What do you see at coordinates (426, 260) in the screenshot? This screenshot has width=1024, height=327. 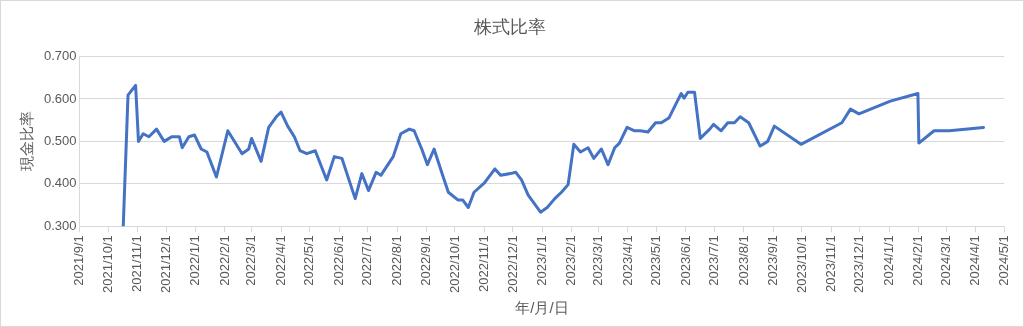 I see `x-tick-label: 2022/9/1` at bounding box center [426, 260].